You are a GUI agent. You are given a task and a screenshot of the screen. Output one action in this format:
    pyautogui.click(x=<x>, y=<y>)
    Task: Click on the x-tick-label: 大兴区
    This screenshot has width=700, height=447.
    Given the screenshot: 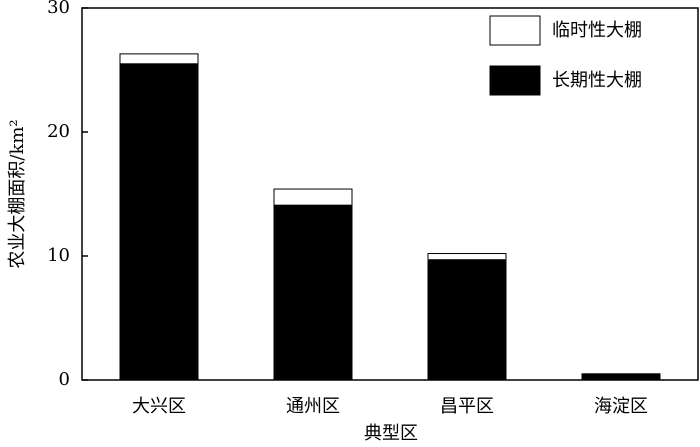 What is the action you would take?
    pyautogui.click(x=159, y=406)
    